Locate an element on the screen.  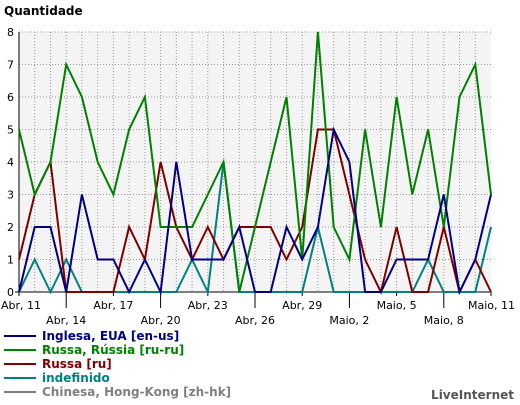
legend-item: Inglesa, EUA [en-us] is located at coordinates (117, 336).